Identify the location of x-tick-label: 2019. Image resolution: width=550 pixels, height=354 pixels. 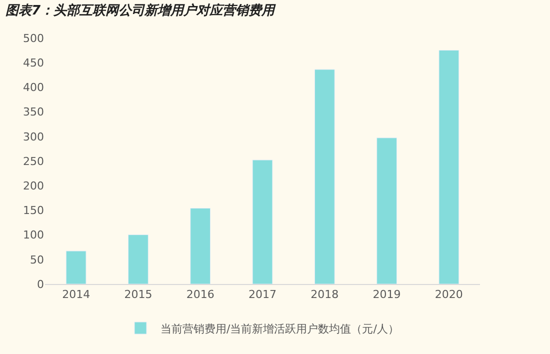
(386, 295).